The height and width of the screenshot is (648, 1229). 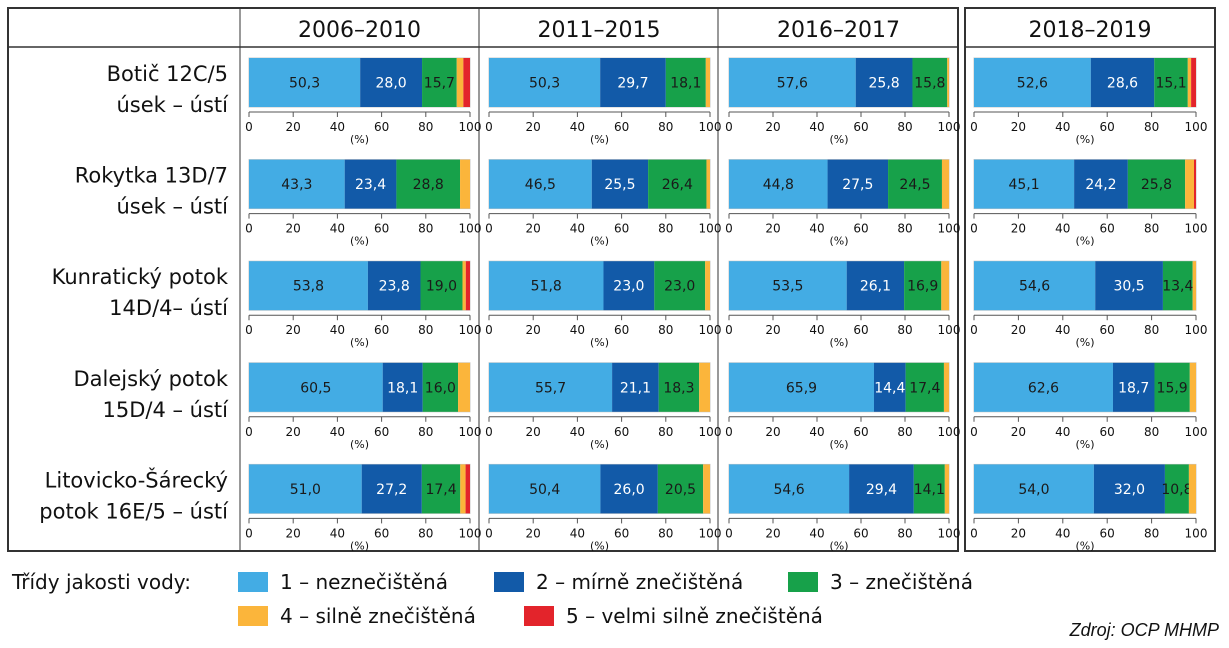 I want to click on data-label-r5-p1-class-2: 27,2, so click(x=391, y=490).